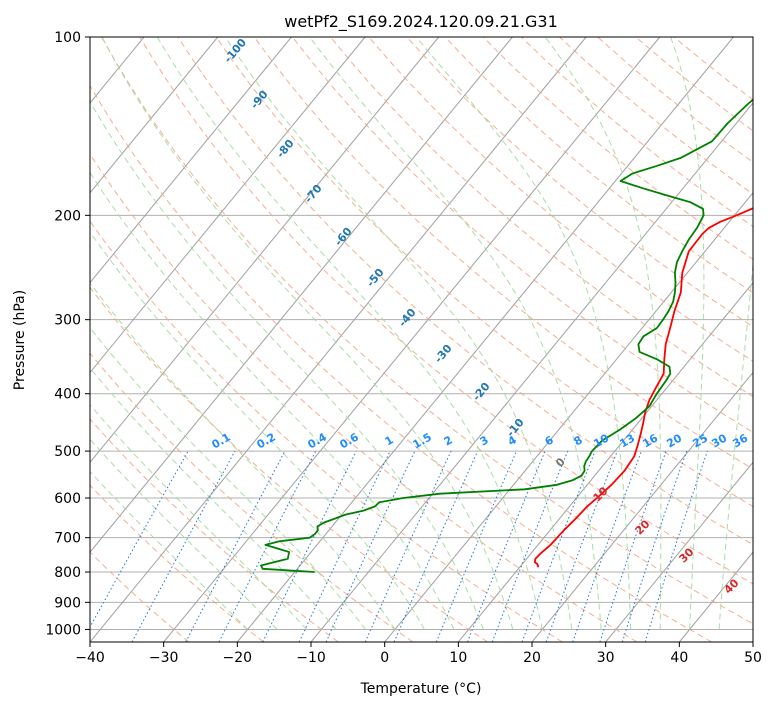  I want to click on y-tick-label: 100, so click(67, 38).